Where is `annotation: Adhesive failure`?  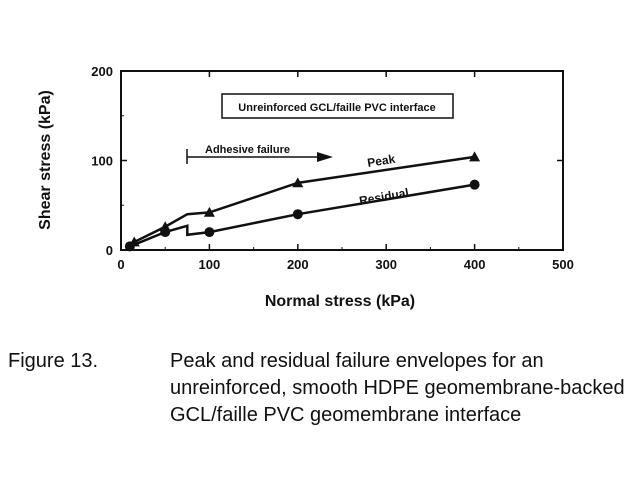 annotation: Adhesive failure is located at coordinates (259, 154).